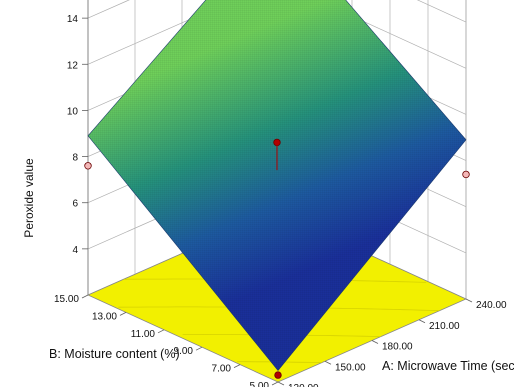 The width and height of the screenshot is (514, 387). What do you see at coordinates (75, 250) in the screenshot?
I see `z-tick-label: 4` at bounding box center [75, 250].